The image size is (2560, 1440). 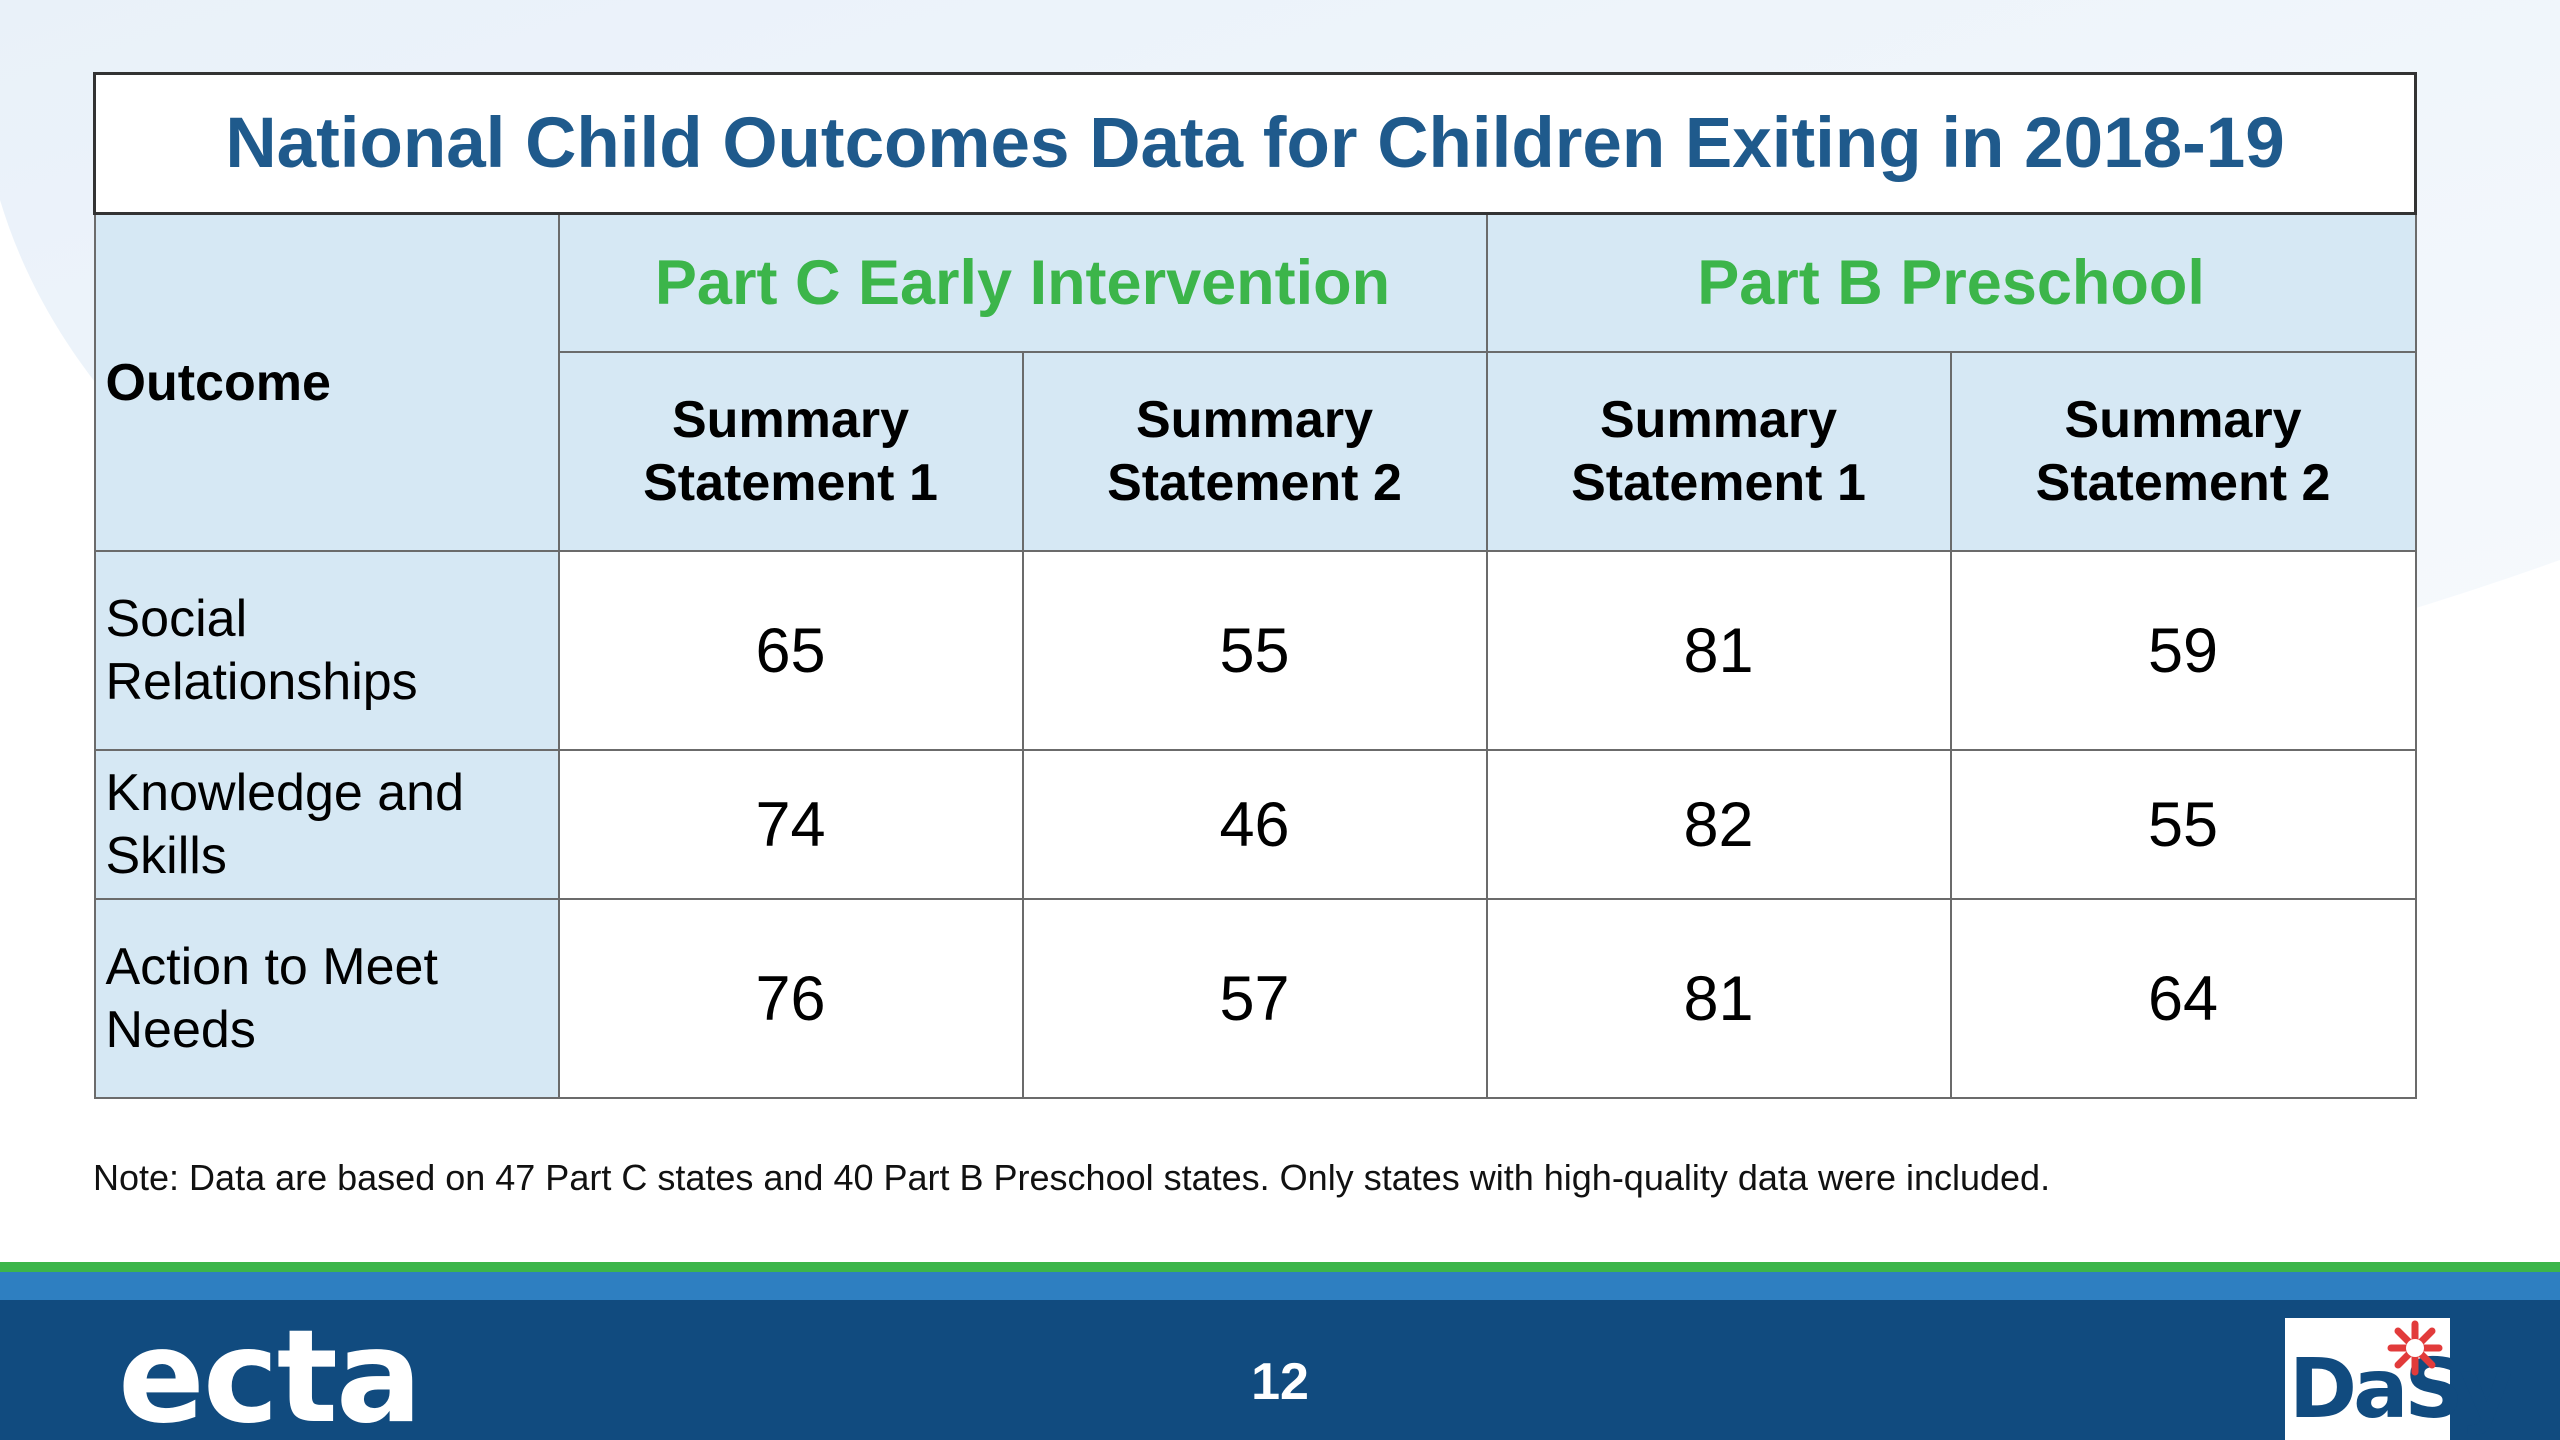 I want to click on ecta-logo: ecta, so click(x=270, y=1371).